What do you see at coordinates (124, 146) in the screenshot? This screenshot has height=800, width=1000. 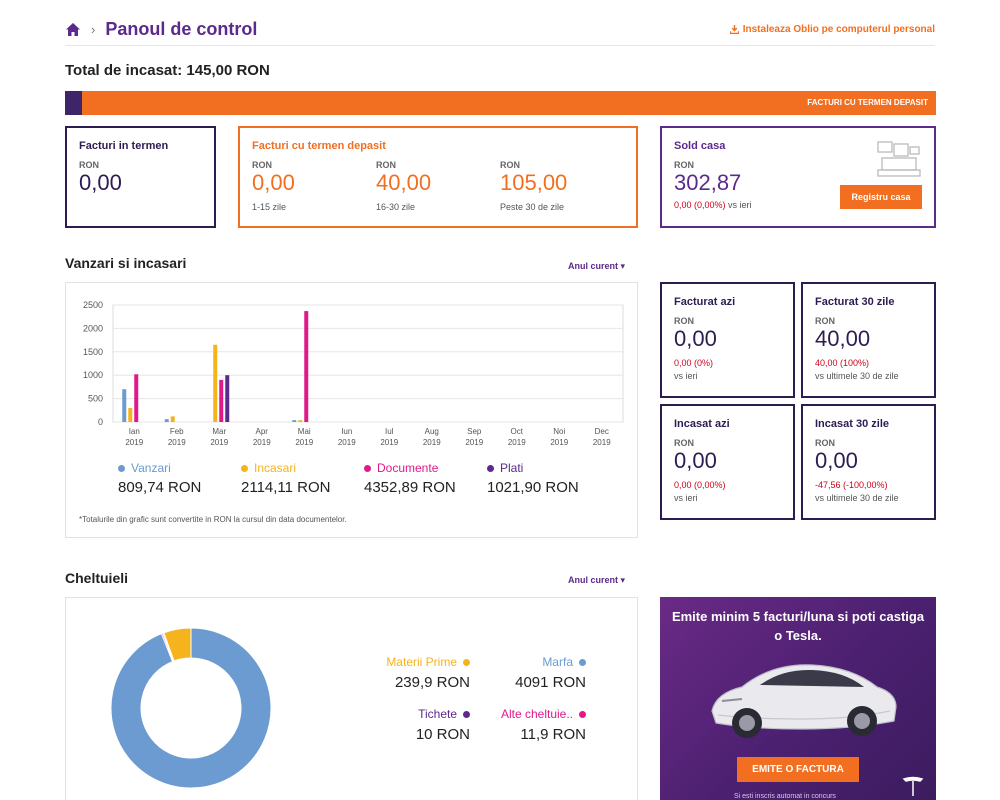 I see `card-title: Facturi in termen` at bounding box center [124, 146].